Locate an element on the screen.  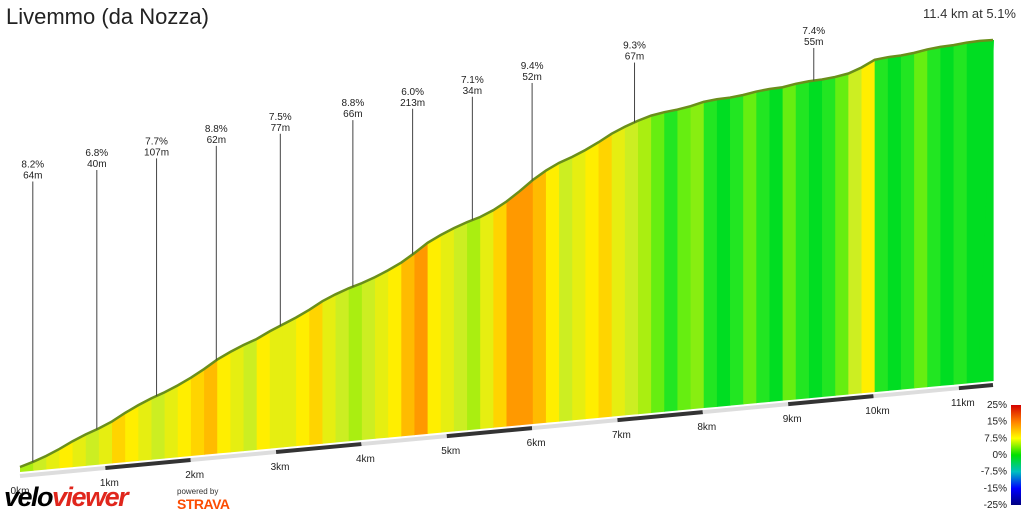
segment-gradient-label: 7.5% is located at coordinates (280, 117).